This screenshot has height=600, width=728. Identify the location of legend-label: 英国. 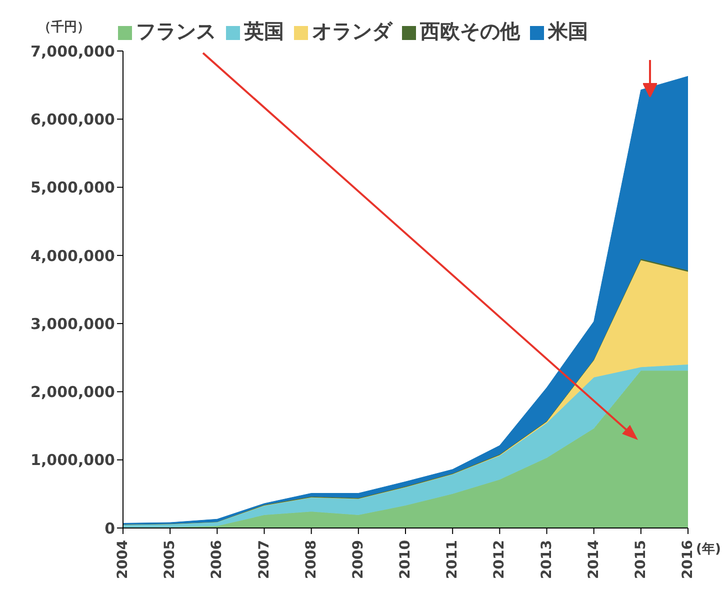
(264, 31).